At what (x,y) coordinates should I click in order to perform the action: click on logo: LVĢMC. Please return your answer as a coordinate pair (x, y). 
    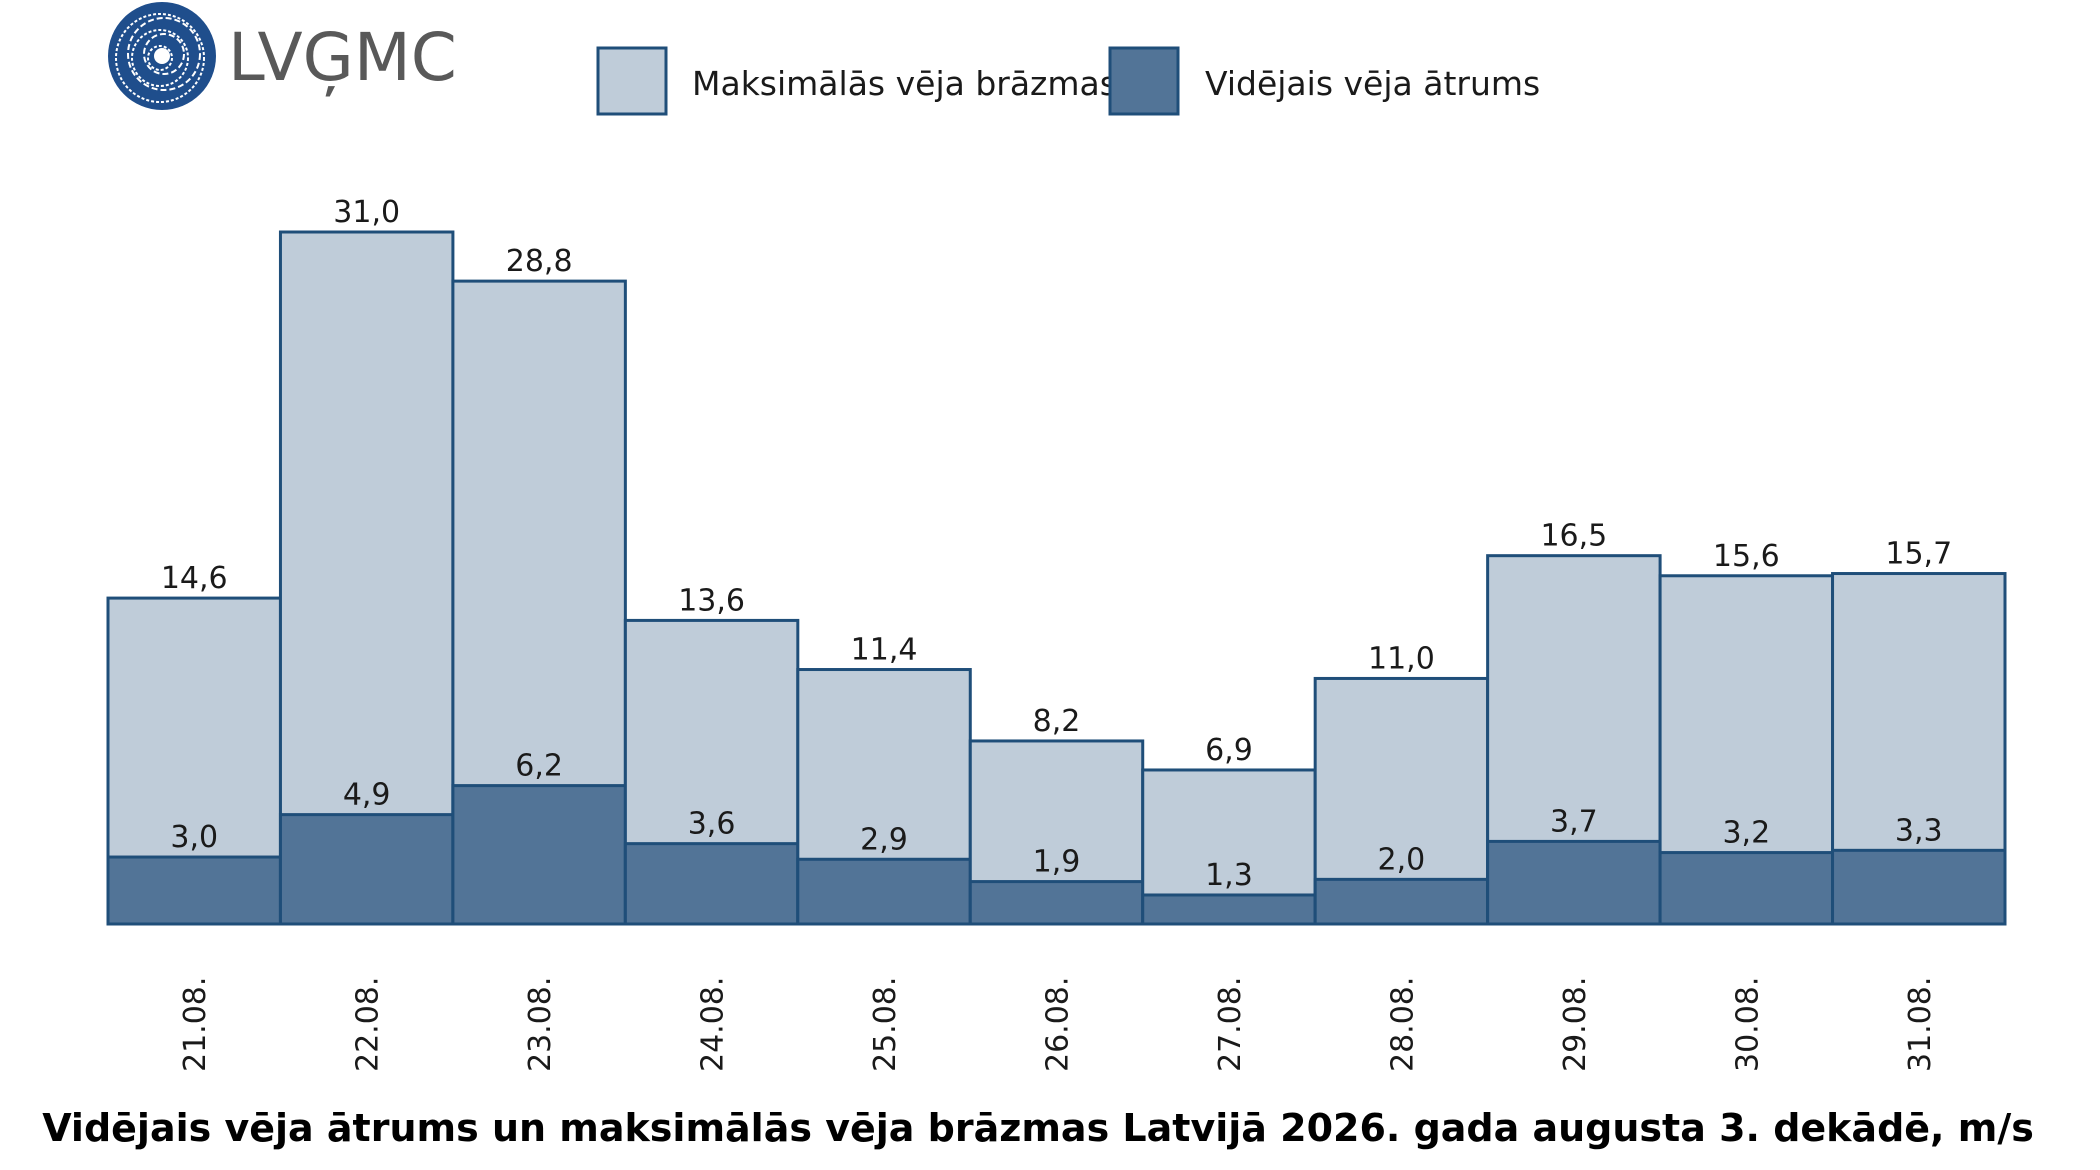
    Looking at the image, I should click on (282, 56).